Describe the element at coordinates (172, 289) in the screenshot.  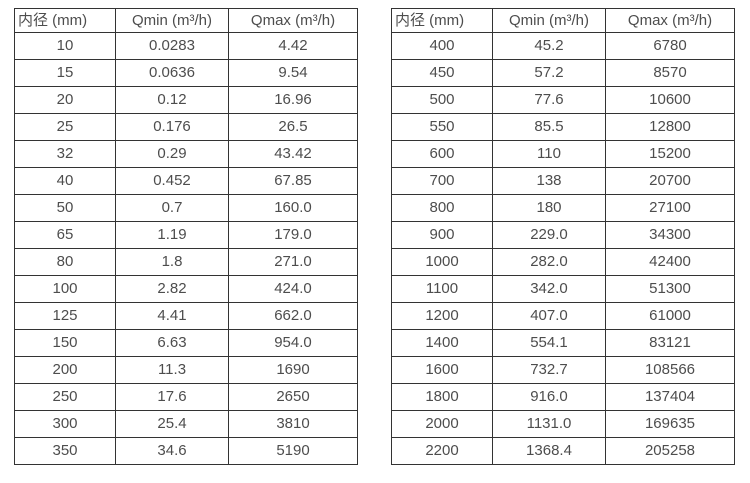
I see `table-cell-qmin: 2.82` at that location.